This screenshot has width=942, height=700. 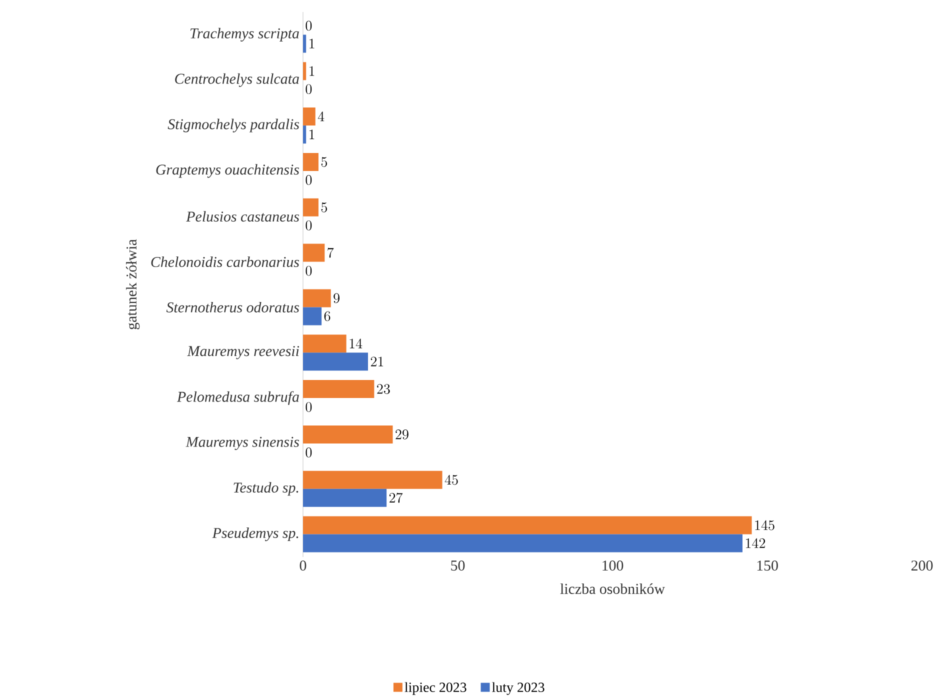 What do you see at coordinates (243, 353) in the screenshot?
I see `y-tick-label: Mauremys reevesii` at bounding box center [243, 353].